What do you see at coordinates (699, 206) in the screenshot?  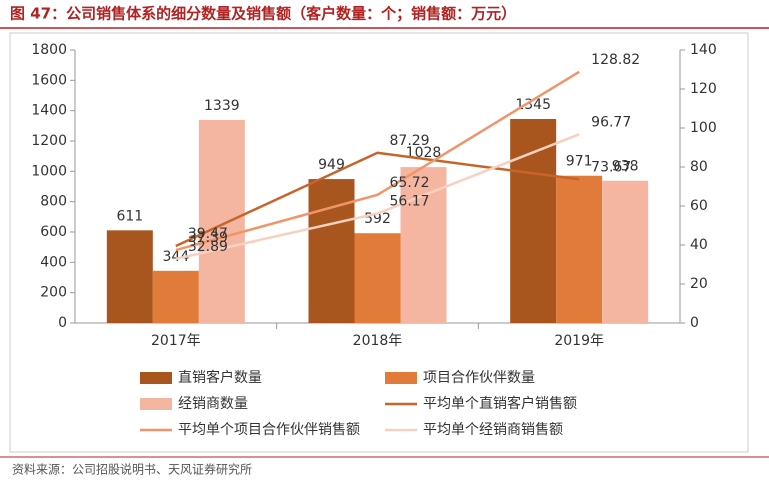 I see `y2-tick-label: 60` at bounding box center [699, 206].